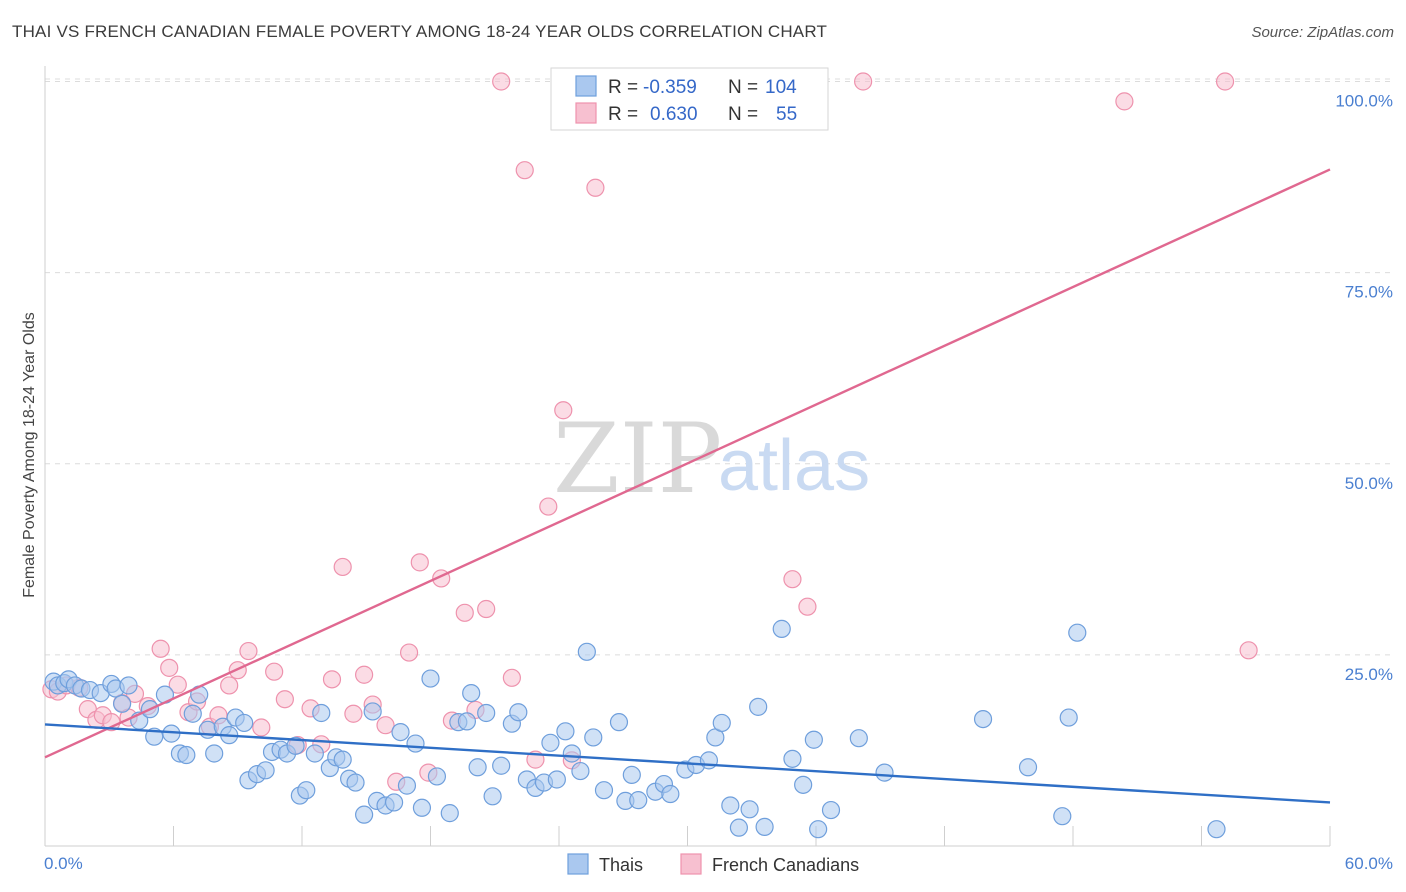 The image size is (1406, 892). I want to click on y-tick-label-2: 75.0%, so click(1369, 292).